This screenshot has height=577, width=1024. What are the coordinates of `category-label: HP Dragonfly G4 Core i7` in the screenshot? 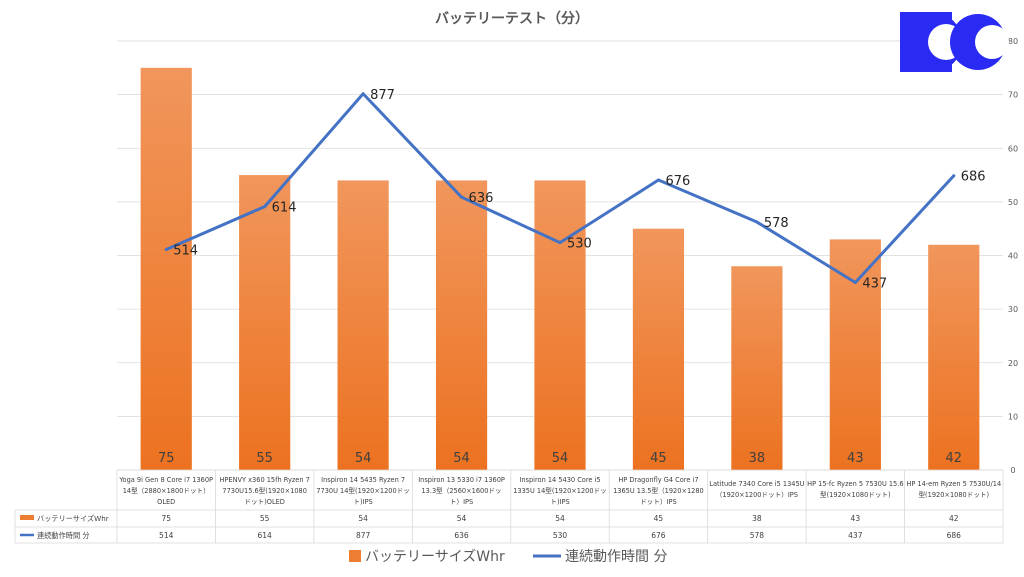 It's located at (658, 480).